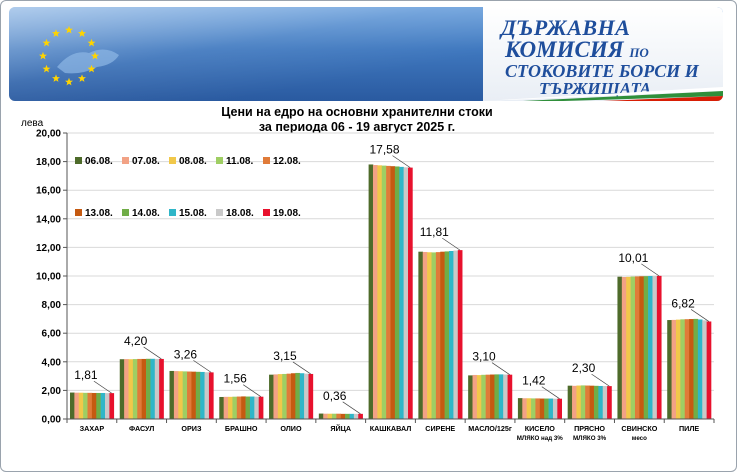 The image size is (737, 472). Describe the element at coordinates (191, 428) in the screenshot. I see `x-tick-label: ОРИЗ` at that location.